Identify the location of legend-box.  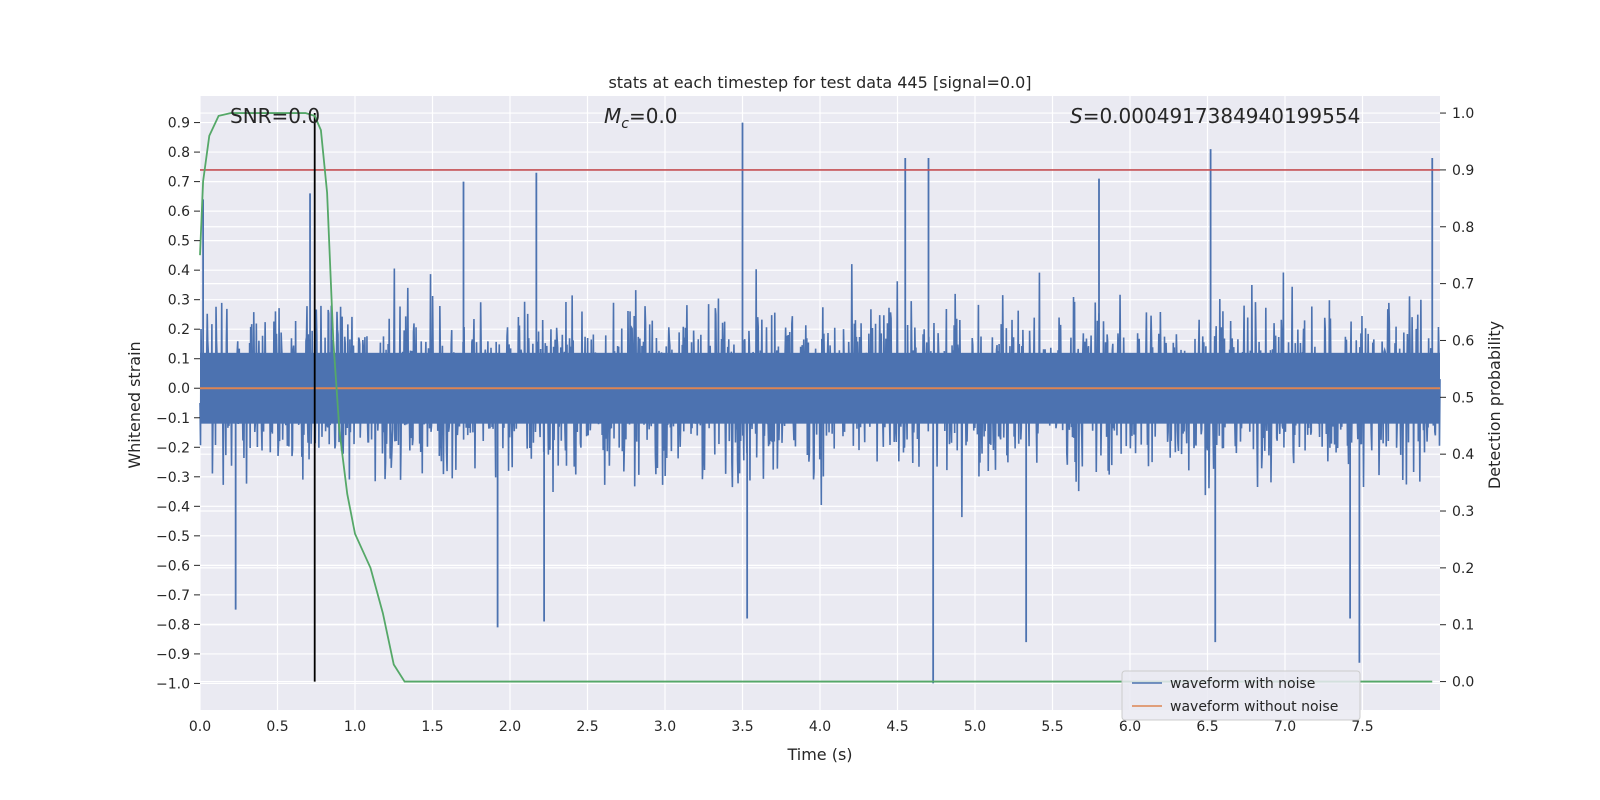
(1241, 695).